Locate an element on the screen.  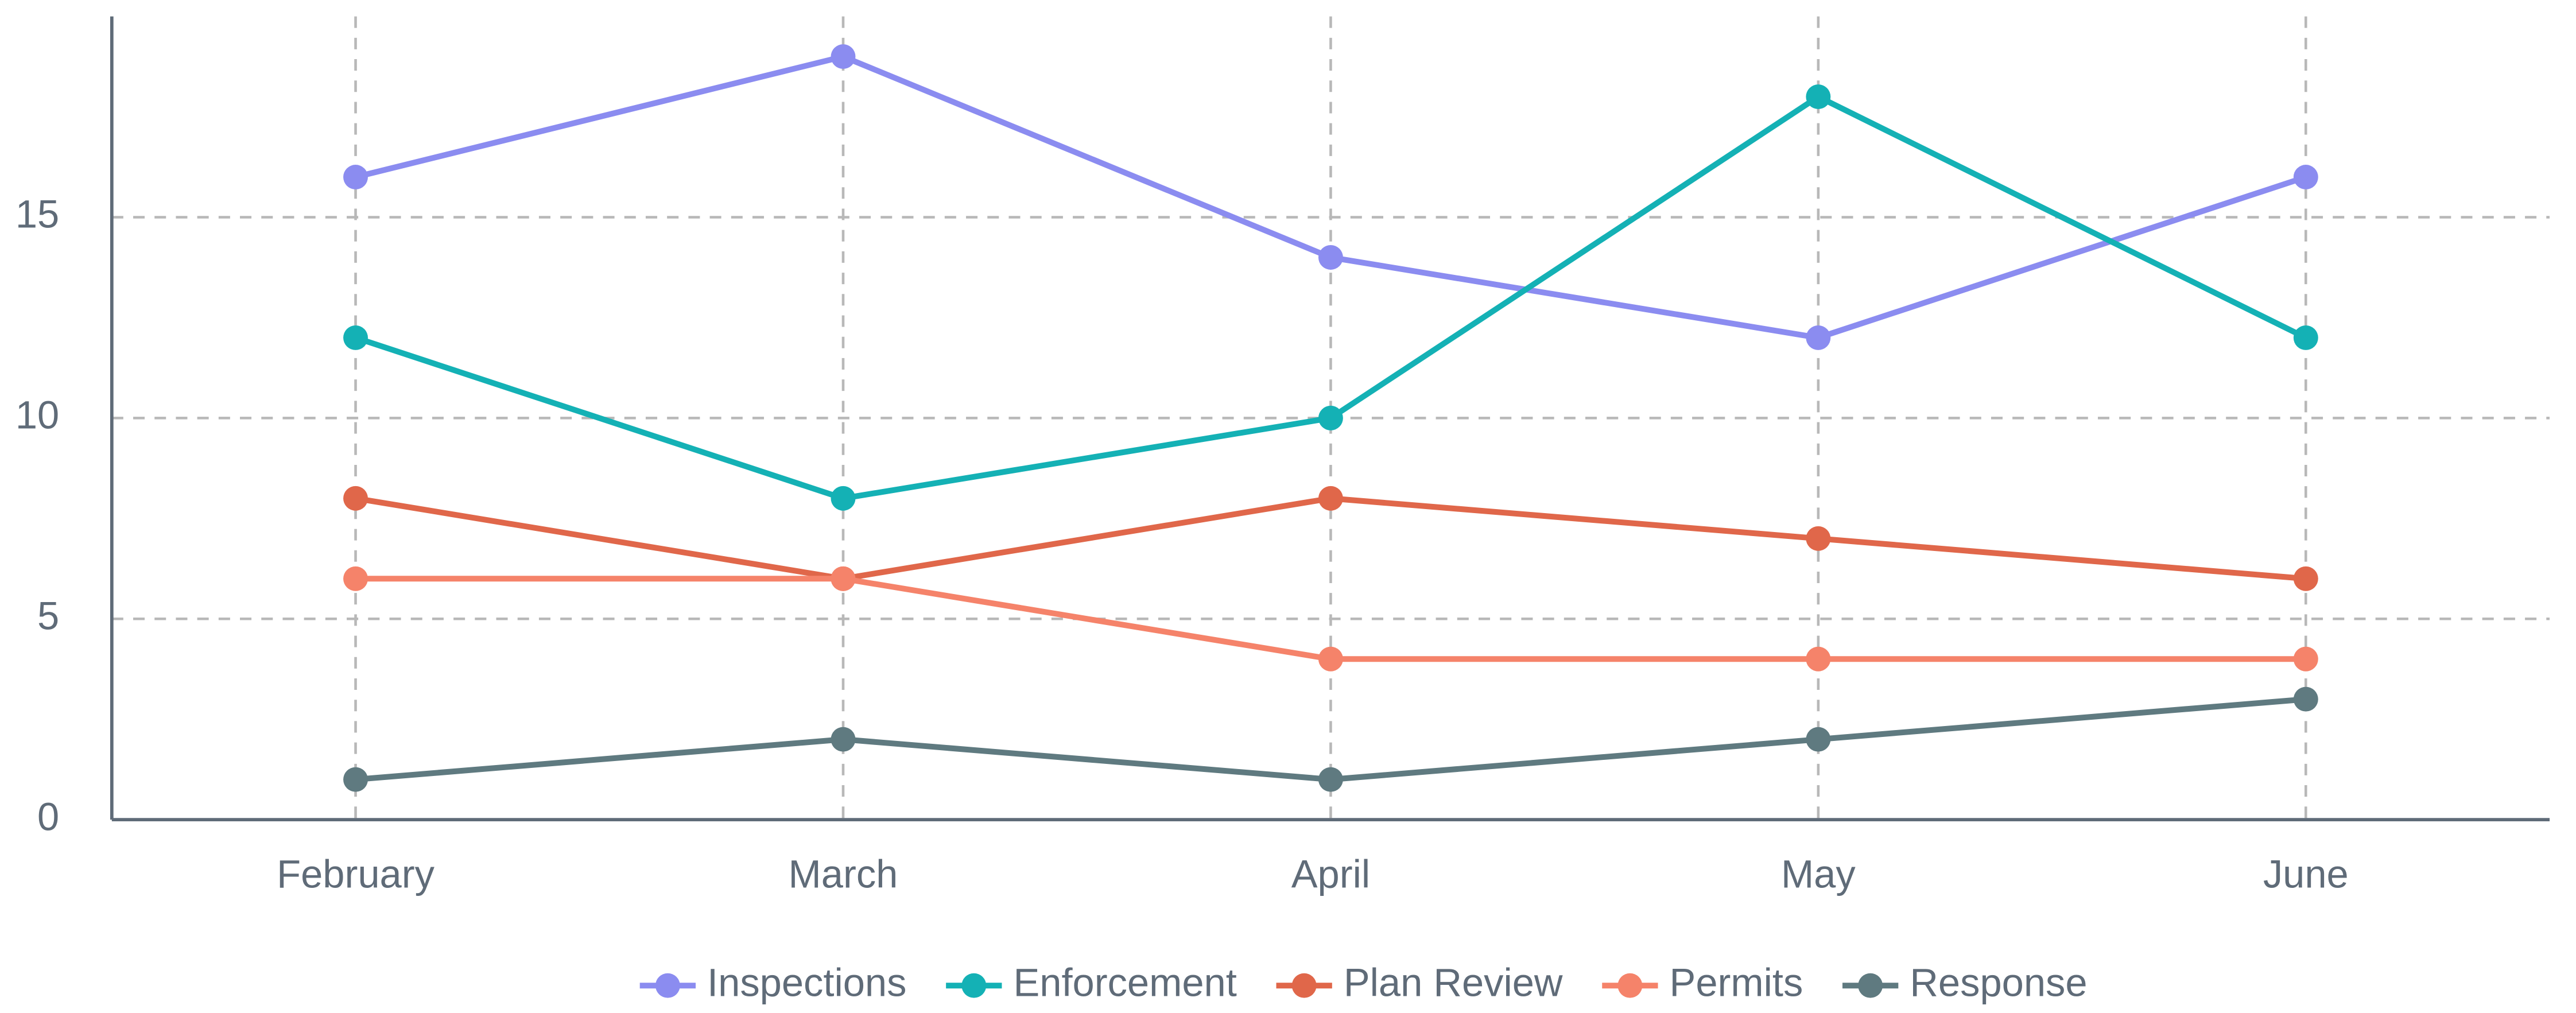
y-tick-label: 15 is located at coordinates (37, 214).